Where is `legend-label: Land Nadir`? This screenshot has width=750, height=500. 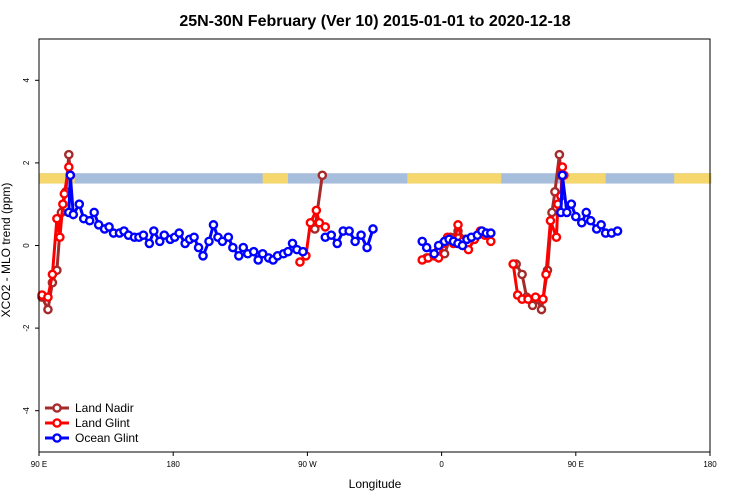
legend-label: Land Nadir is located at coordinates (104, 408).